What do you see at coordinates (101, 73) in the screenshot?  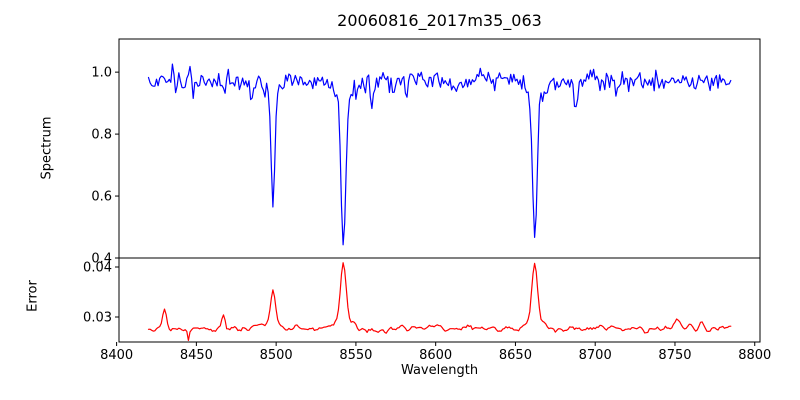 I see `spectrum-y-tick-label: 1.0` at bounding box center [101, 73].